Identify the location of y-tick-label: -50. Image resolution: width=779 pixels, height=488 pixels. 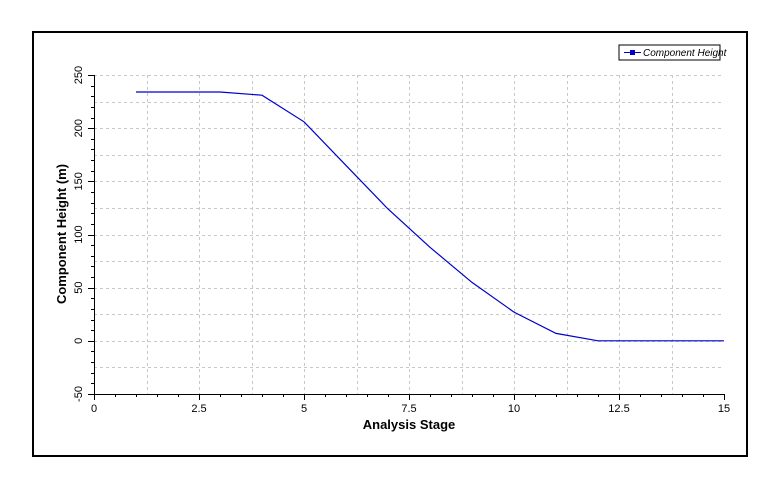
(79, 394).